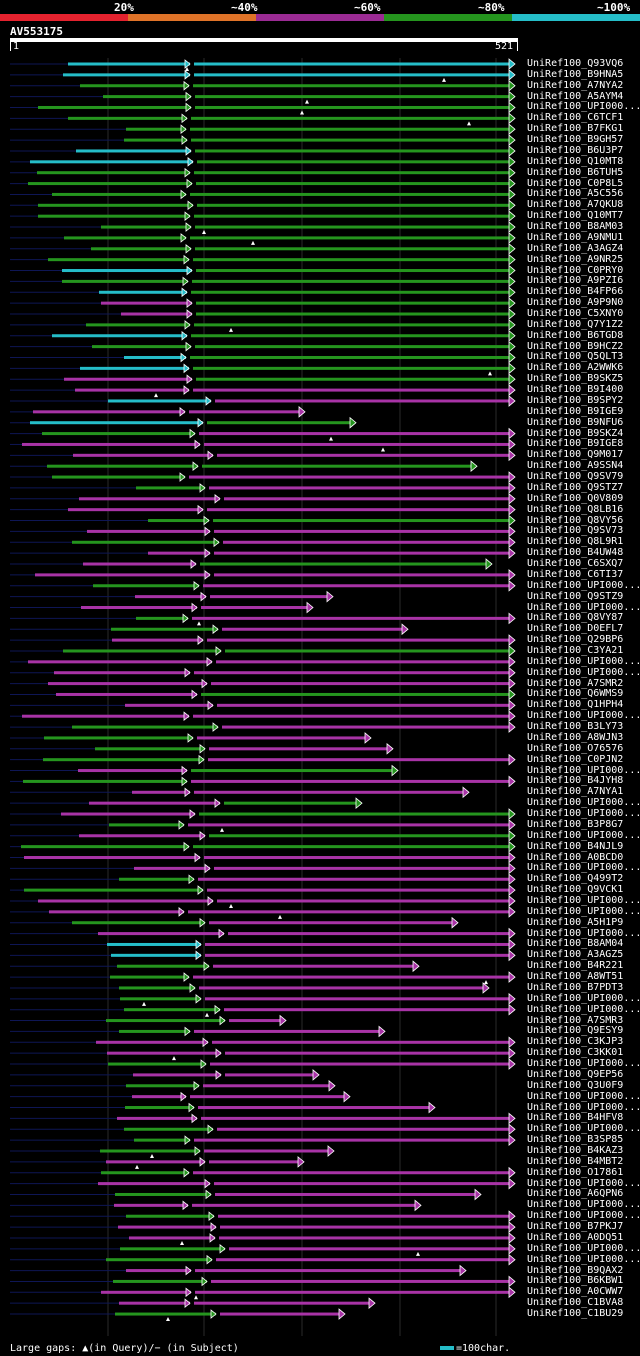  Describe the element at coordinates (575, 542) in the screenshot. I see `hit-id-link: UniRef100_Q8L9R1` at that location.